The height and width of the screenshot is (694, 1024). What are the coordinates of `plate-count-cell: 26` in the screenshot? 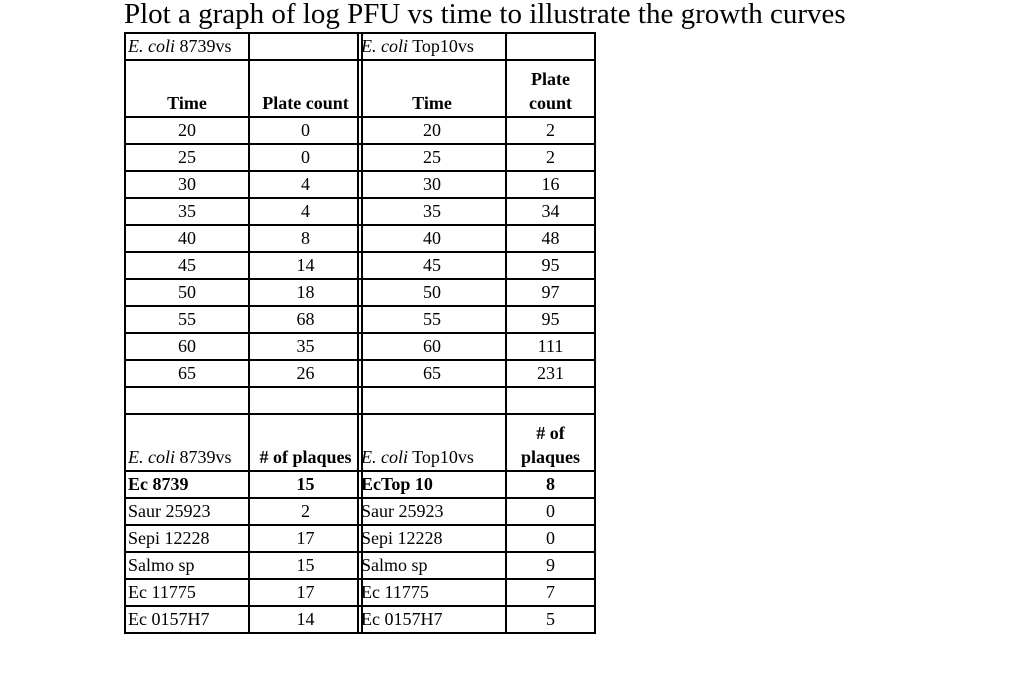 It's located at (305, 373).